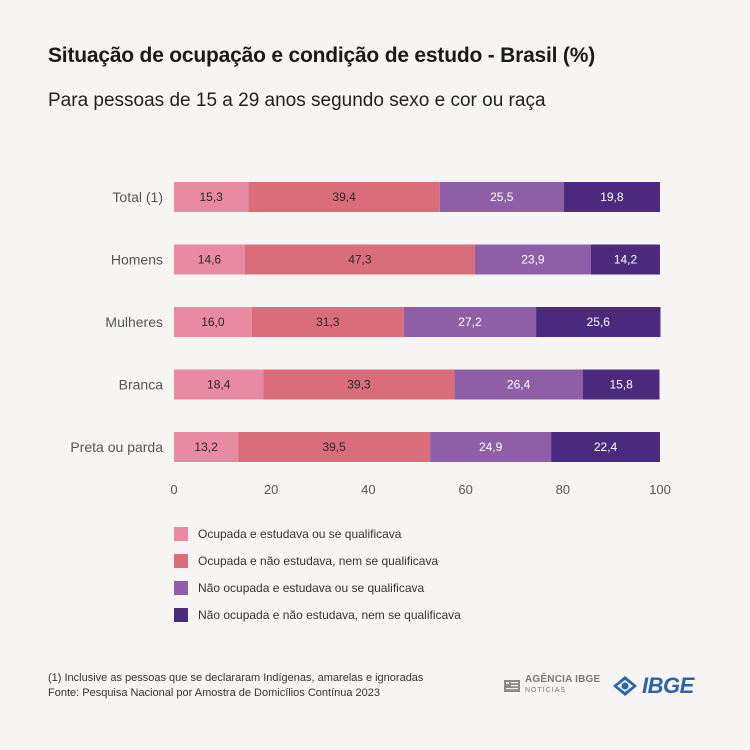 The image size is (750, 750). I want to click on legend-label: Ocupada e estudava ou se qualificava, so click(300, 534).